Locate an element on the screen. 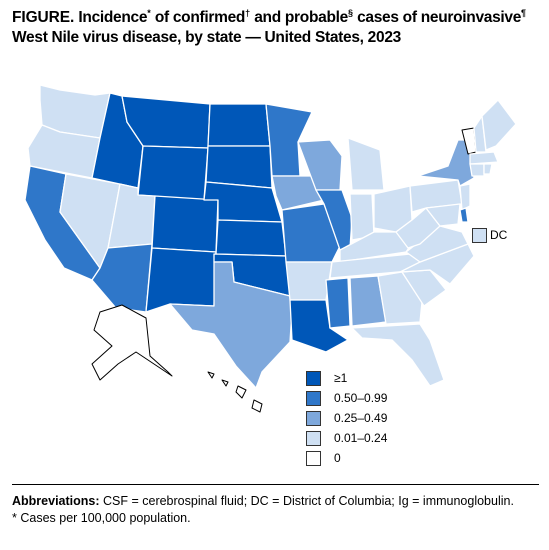 The height and width of the screenshot is (550, 549). state-ma is located at coordinates (484, 158).